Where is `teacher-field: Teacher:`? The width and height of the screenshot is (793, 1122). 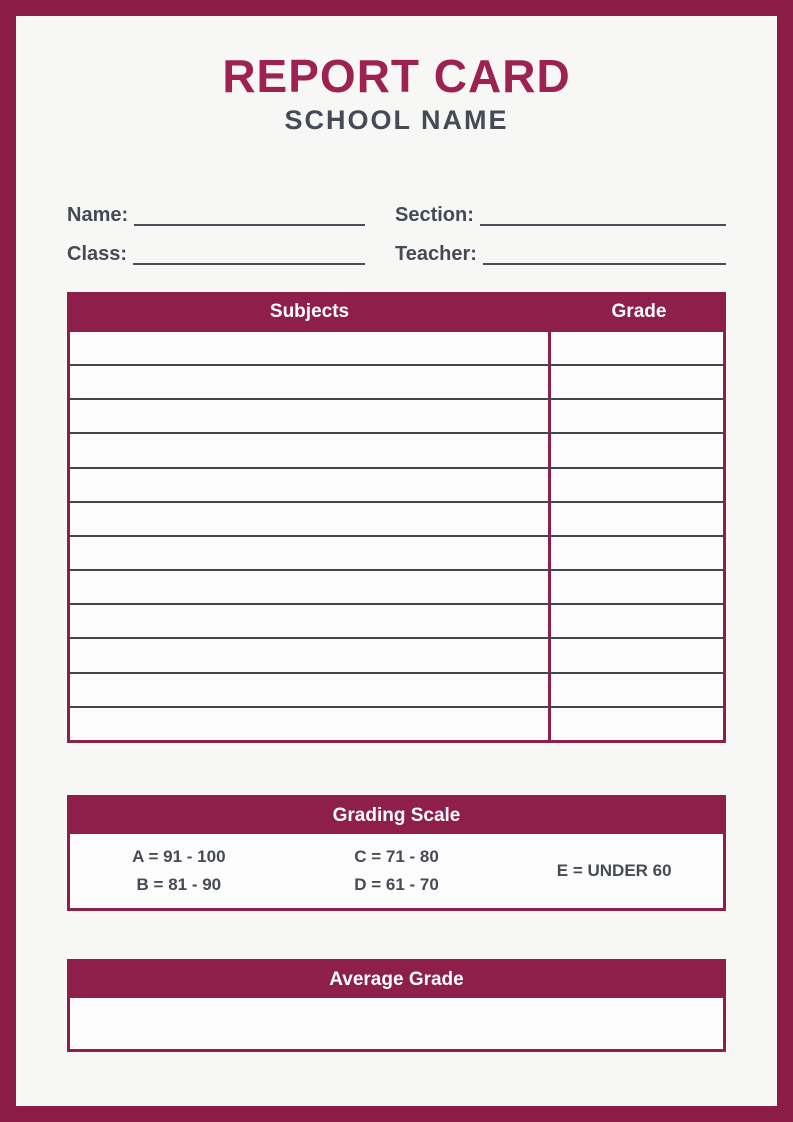 teacher-field: Teacher: is located at coordinates (560, 254).